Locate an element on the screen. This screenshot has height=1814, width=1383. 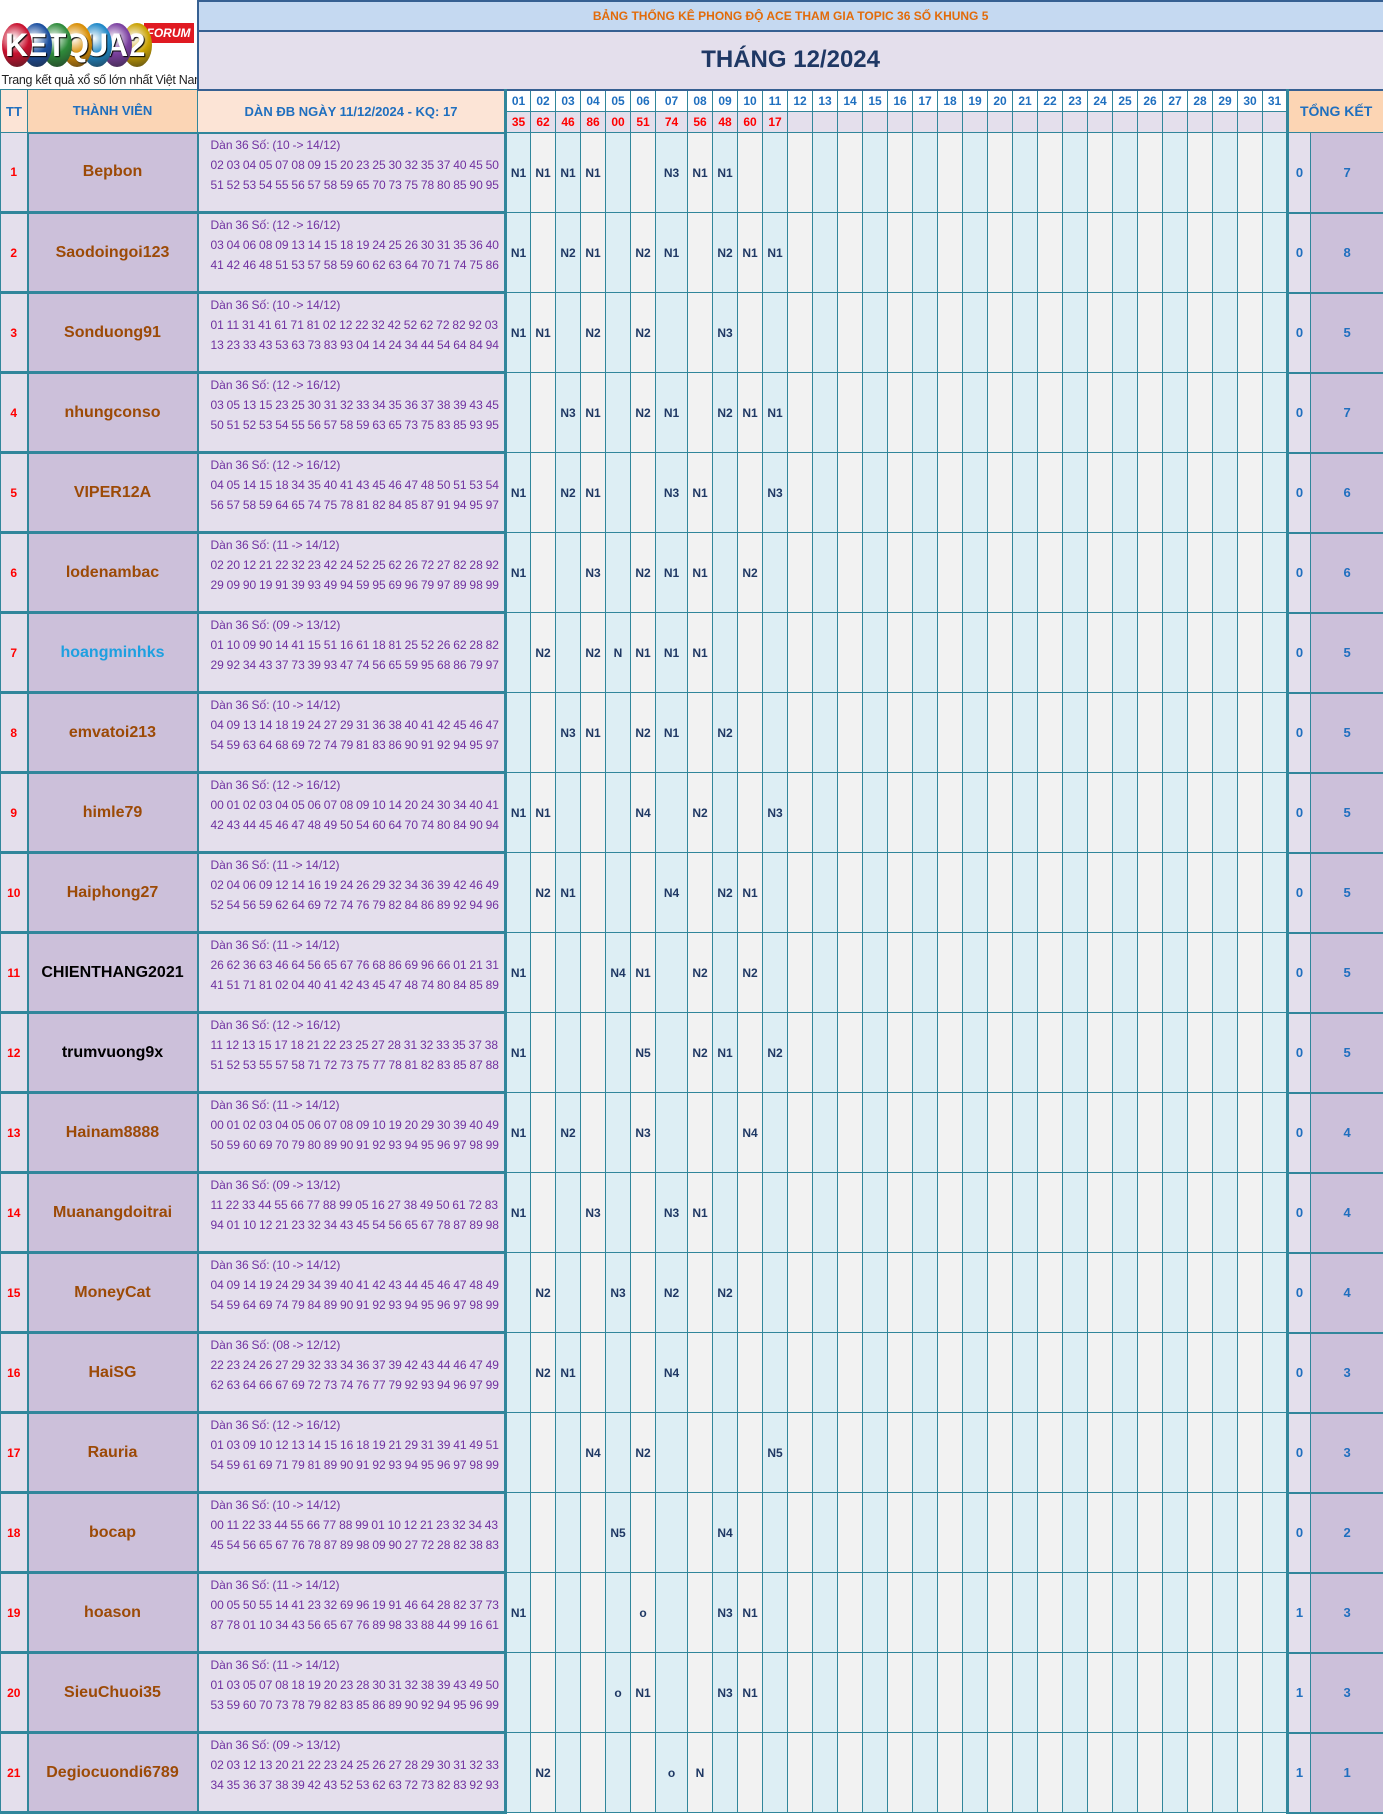
day-header-13: 13 is located at coordinates (825, 101).